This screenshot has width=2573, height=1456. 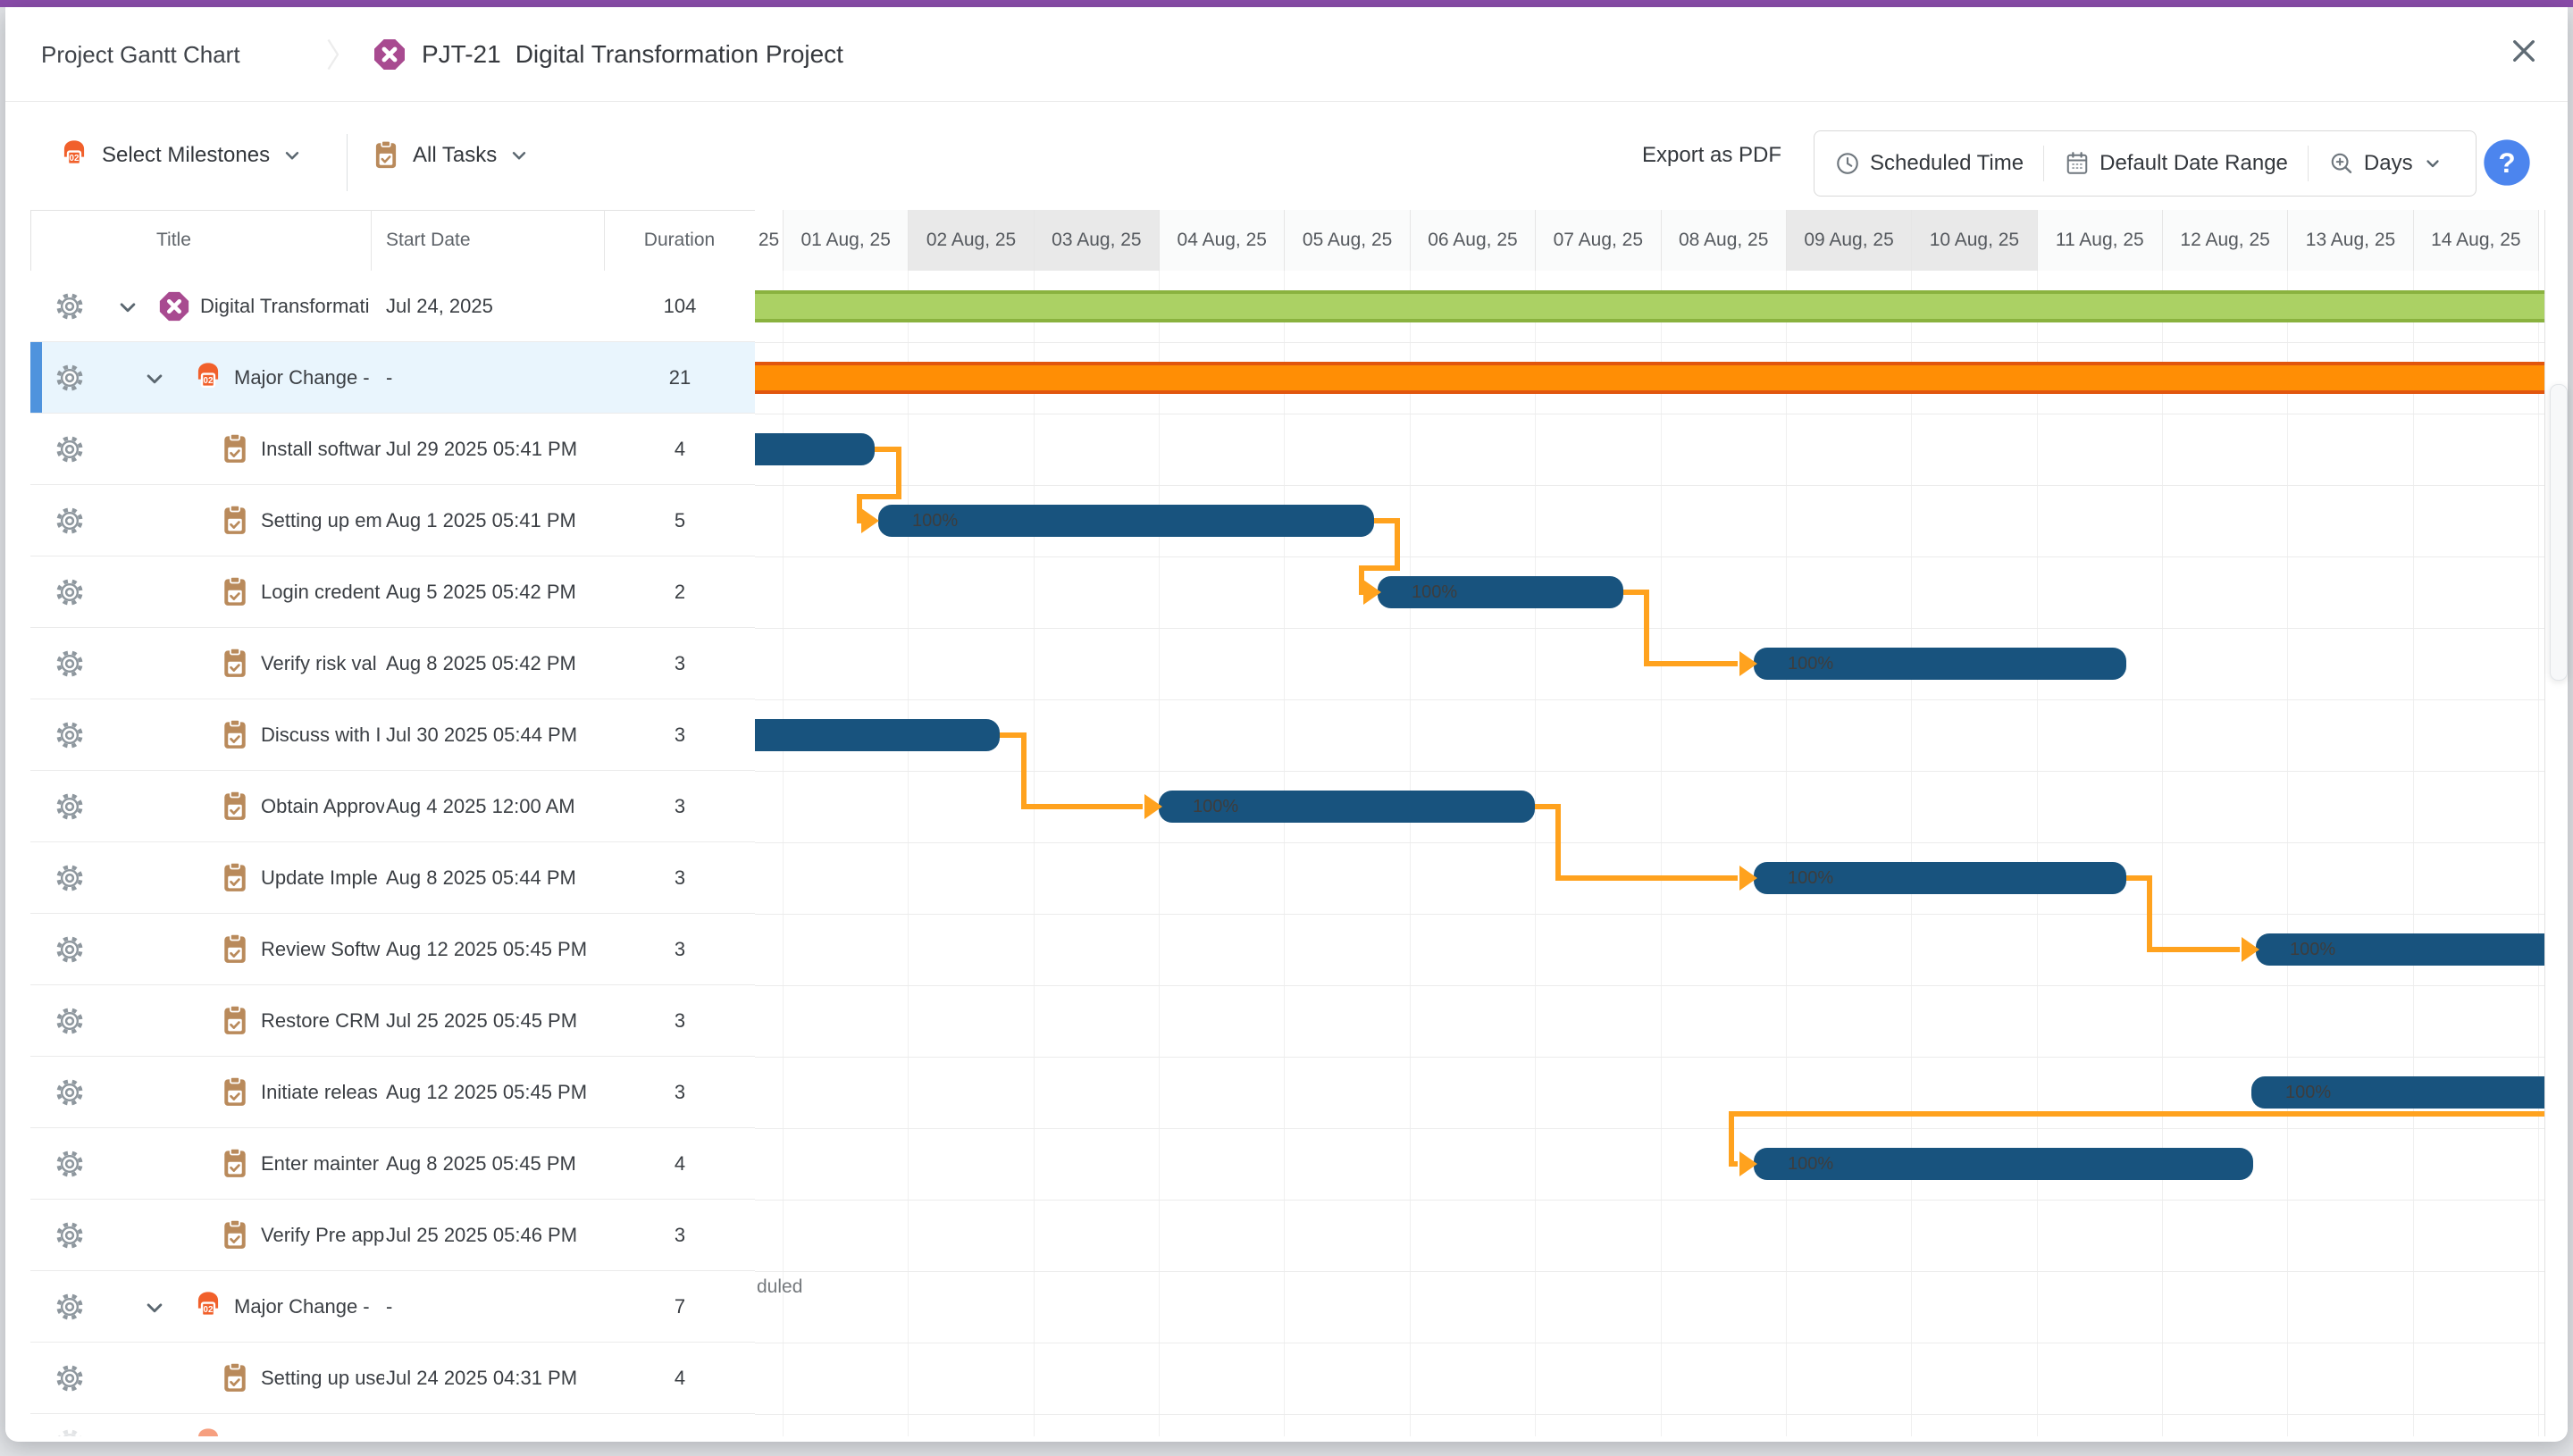 I want to click on row-title: Digital Transformati, so click(x=285, y=305).